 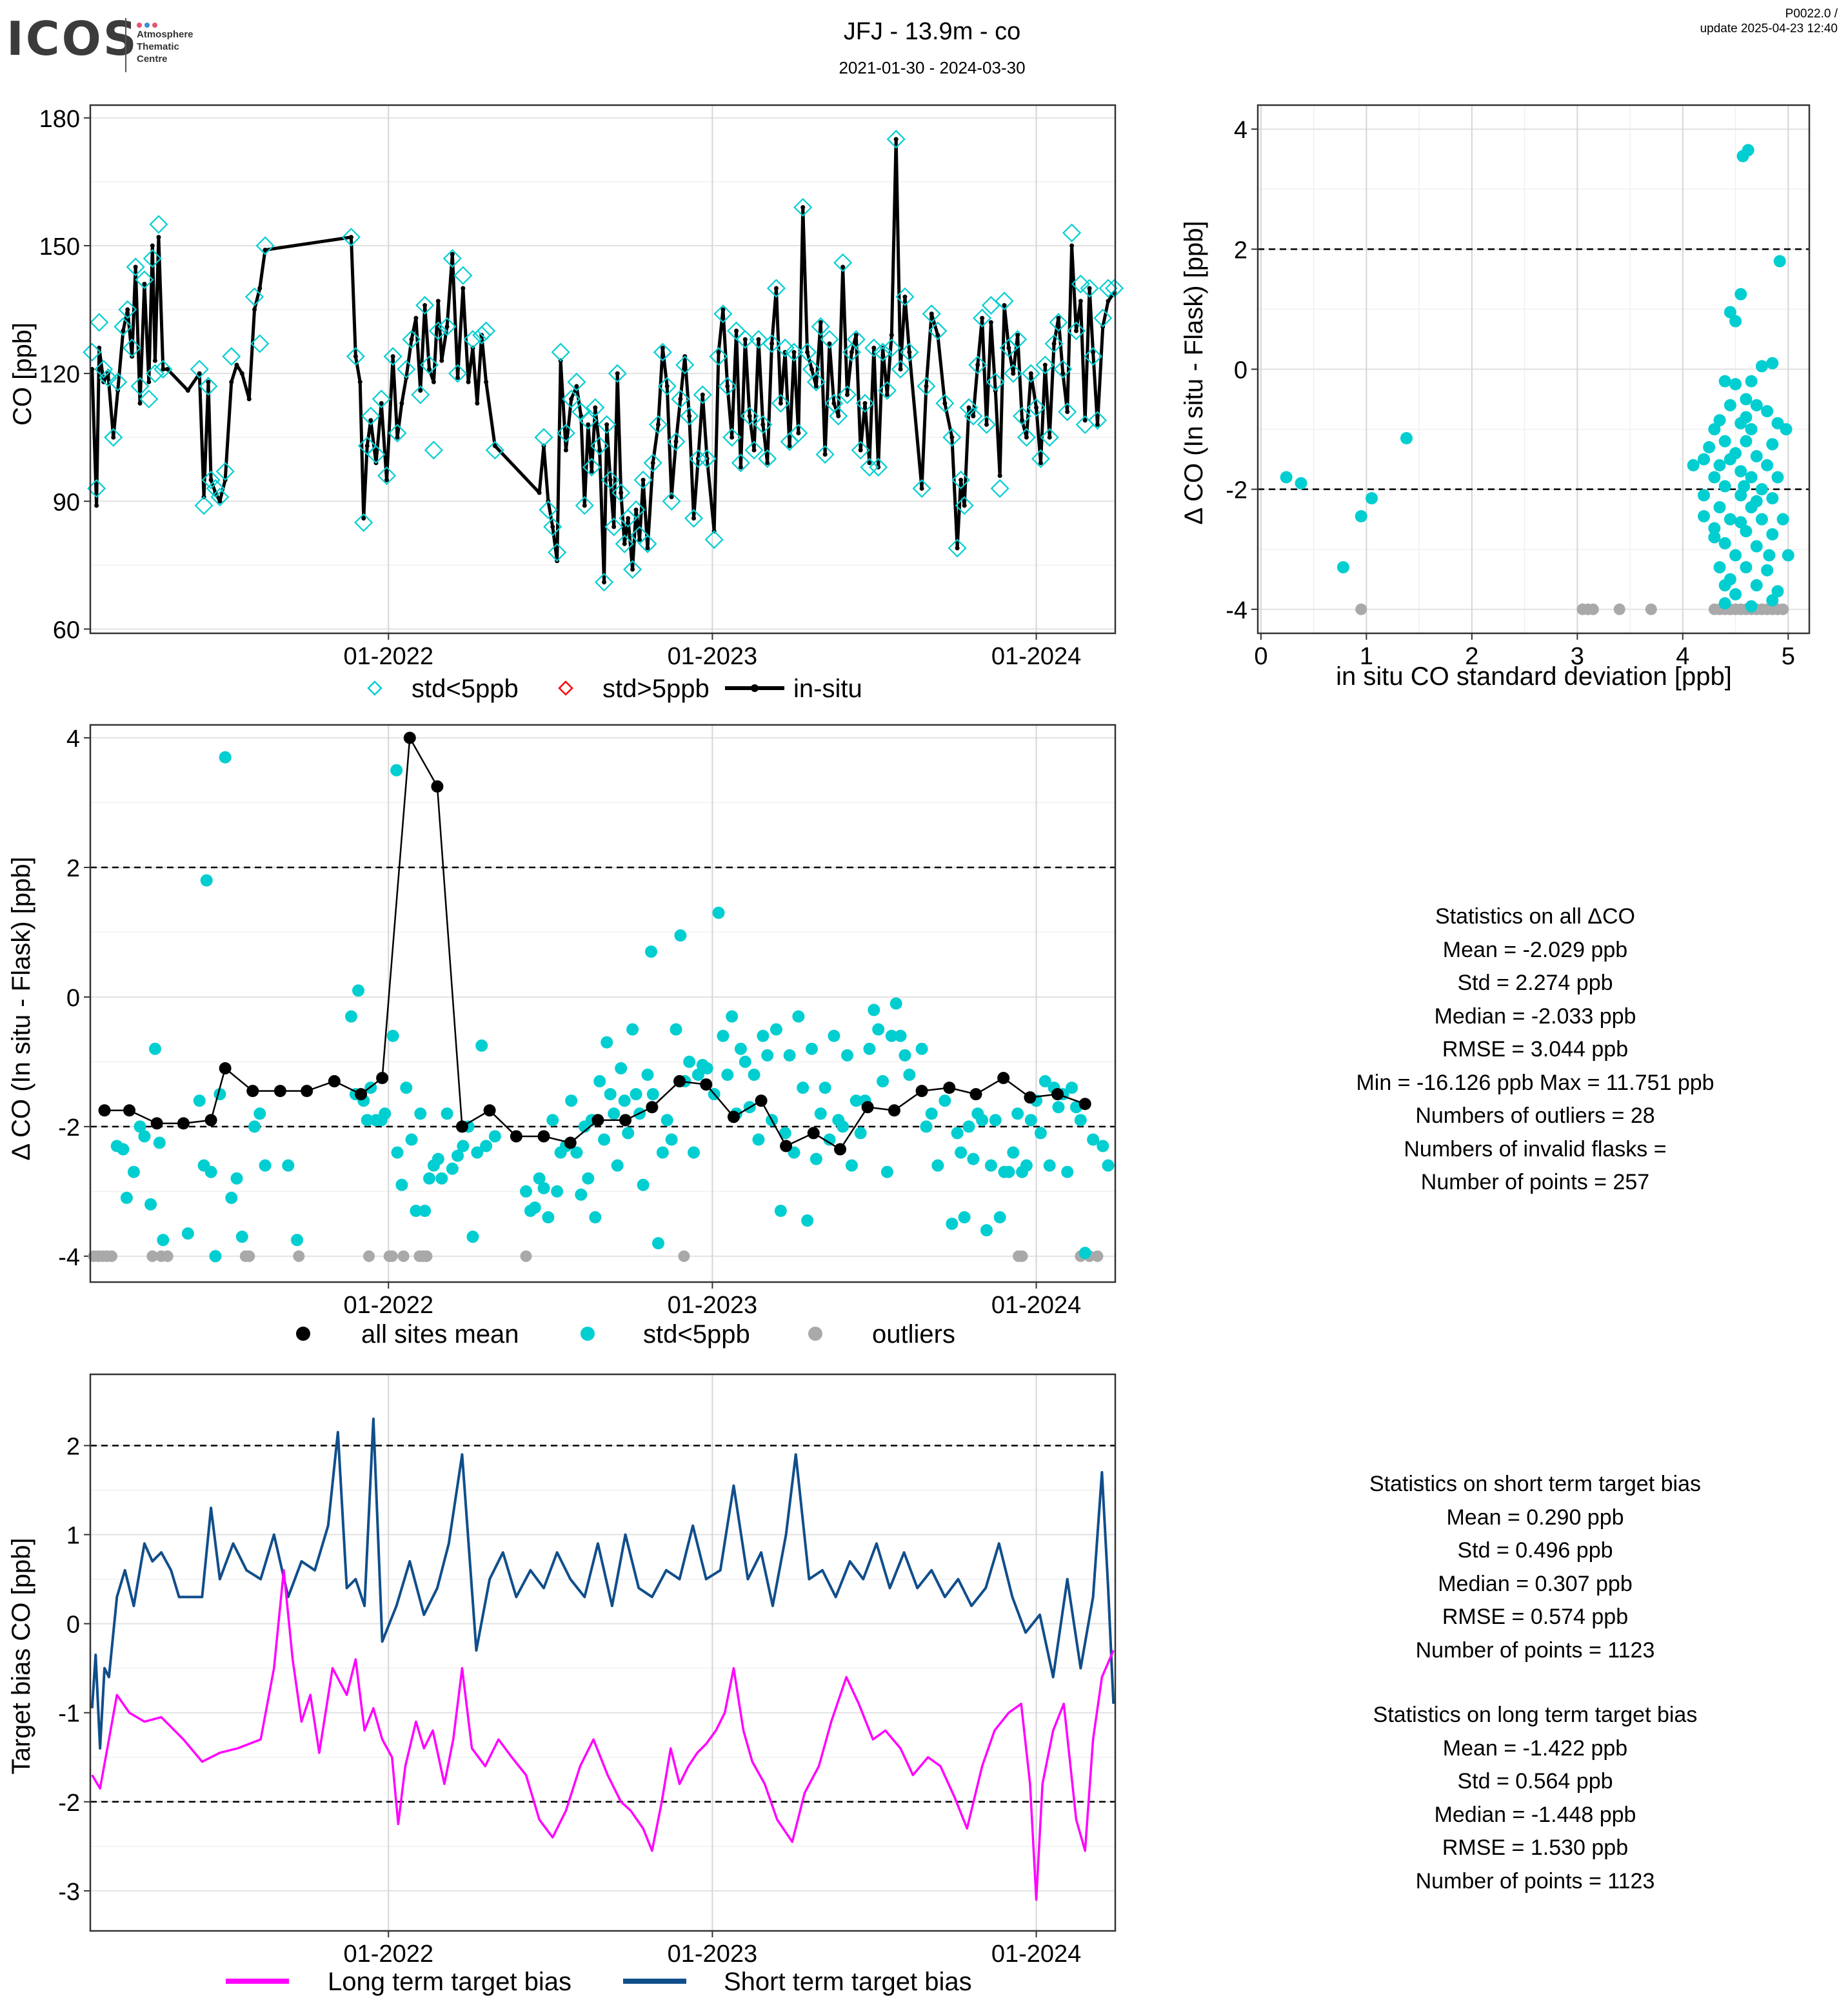 What do you see at coordinates (1535, 1748) in the screenshot?
I see `stats-mean: Mean = -1.422 ppb` at bounding box center [1535, 1748].